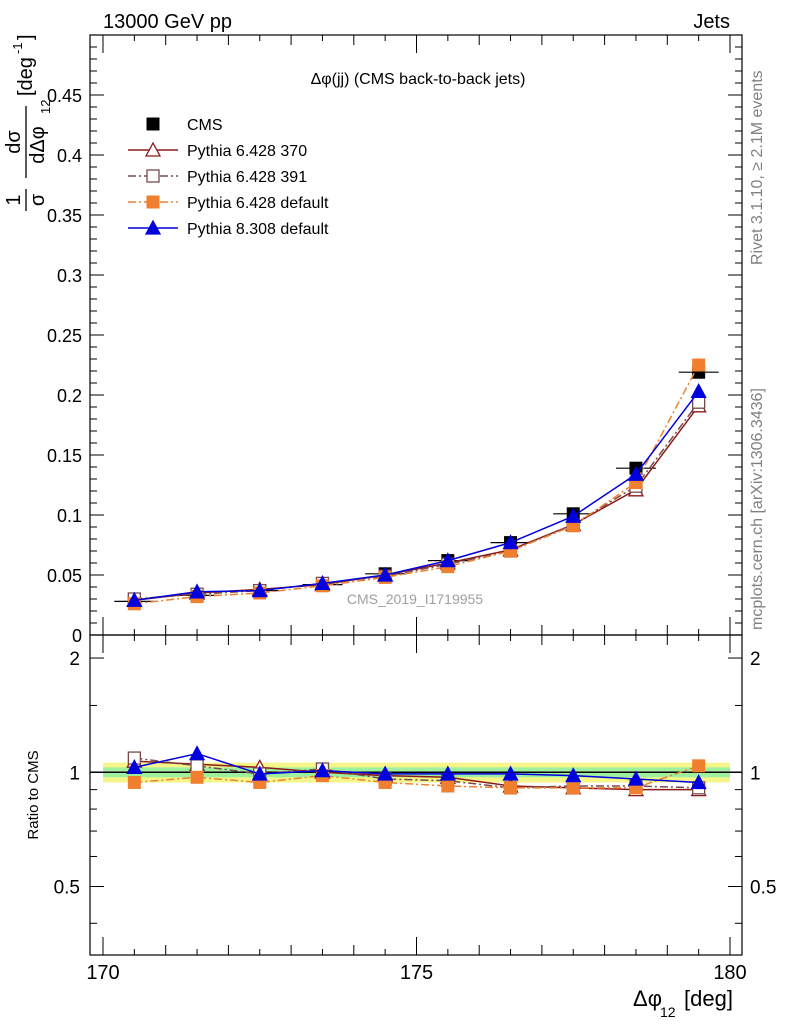 Image resolution: width=786 pixels, height=1024 pixels. What do you see at coordinates (247, 151) in the screenshot?
I see `legend-label: Pythia 6.428 370` at bounding box center [247, 151].